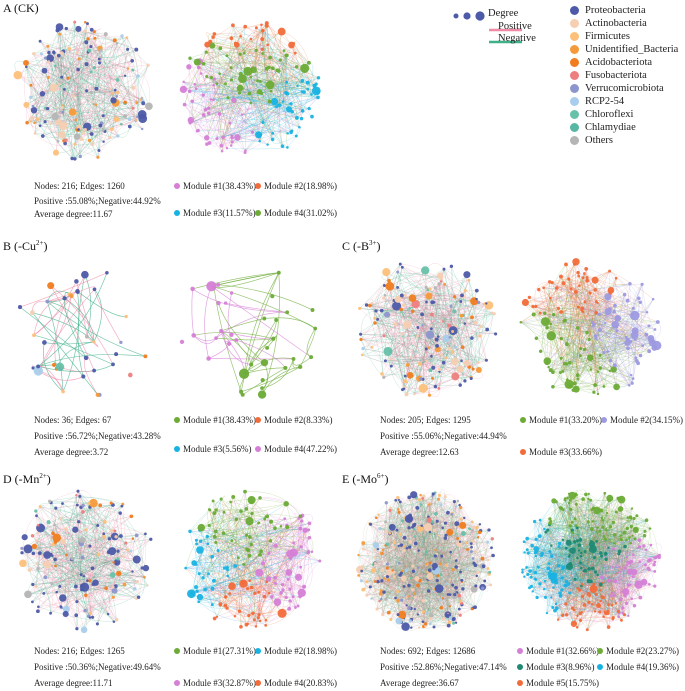 Image resolution: width=685 pixels, height=691 pixels. What do you see at coordinates (215, 651) in the screenshot?
I see `panel-d-module-1: Module #1(27.31%)` at bounding box center [215, 651].